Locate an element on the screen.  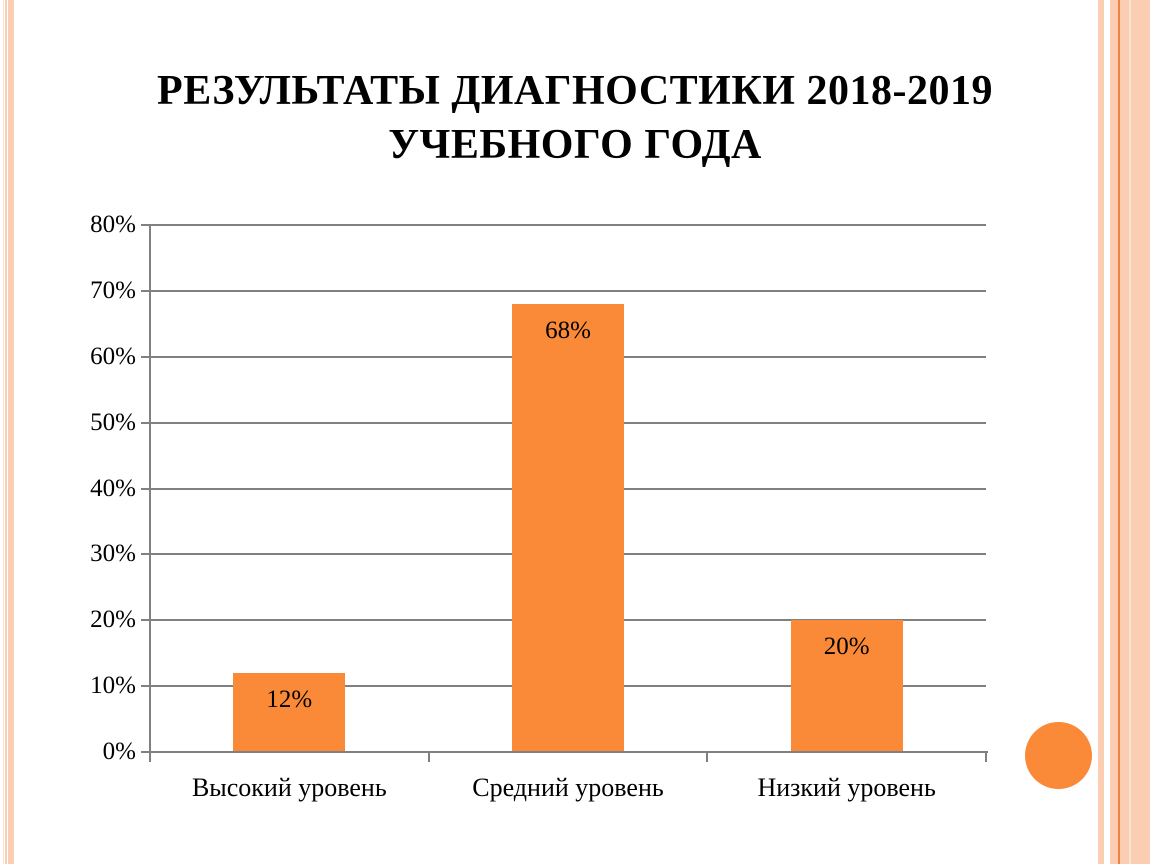
y-axis-tick-40% is located at coordinates (145, 488).